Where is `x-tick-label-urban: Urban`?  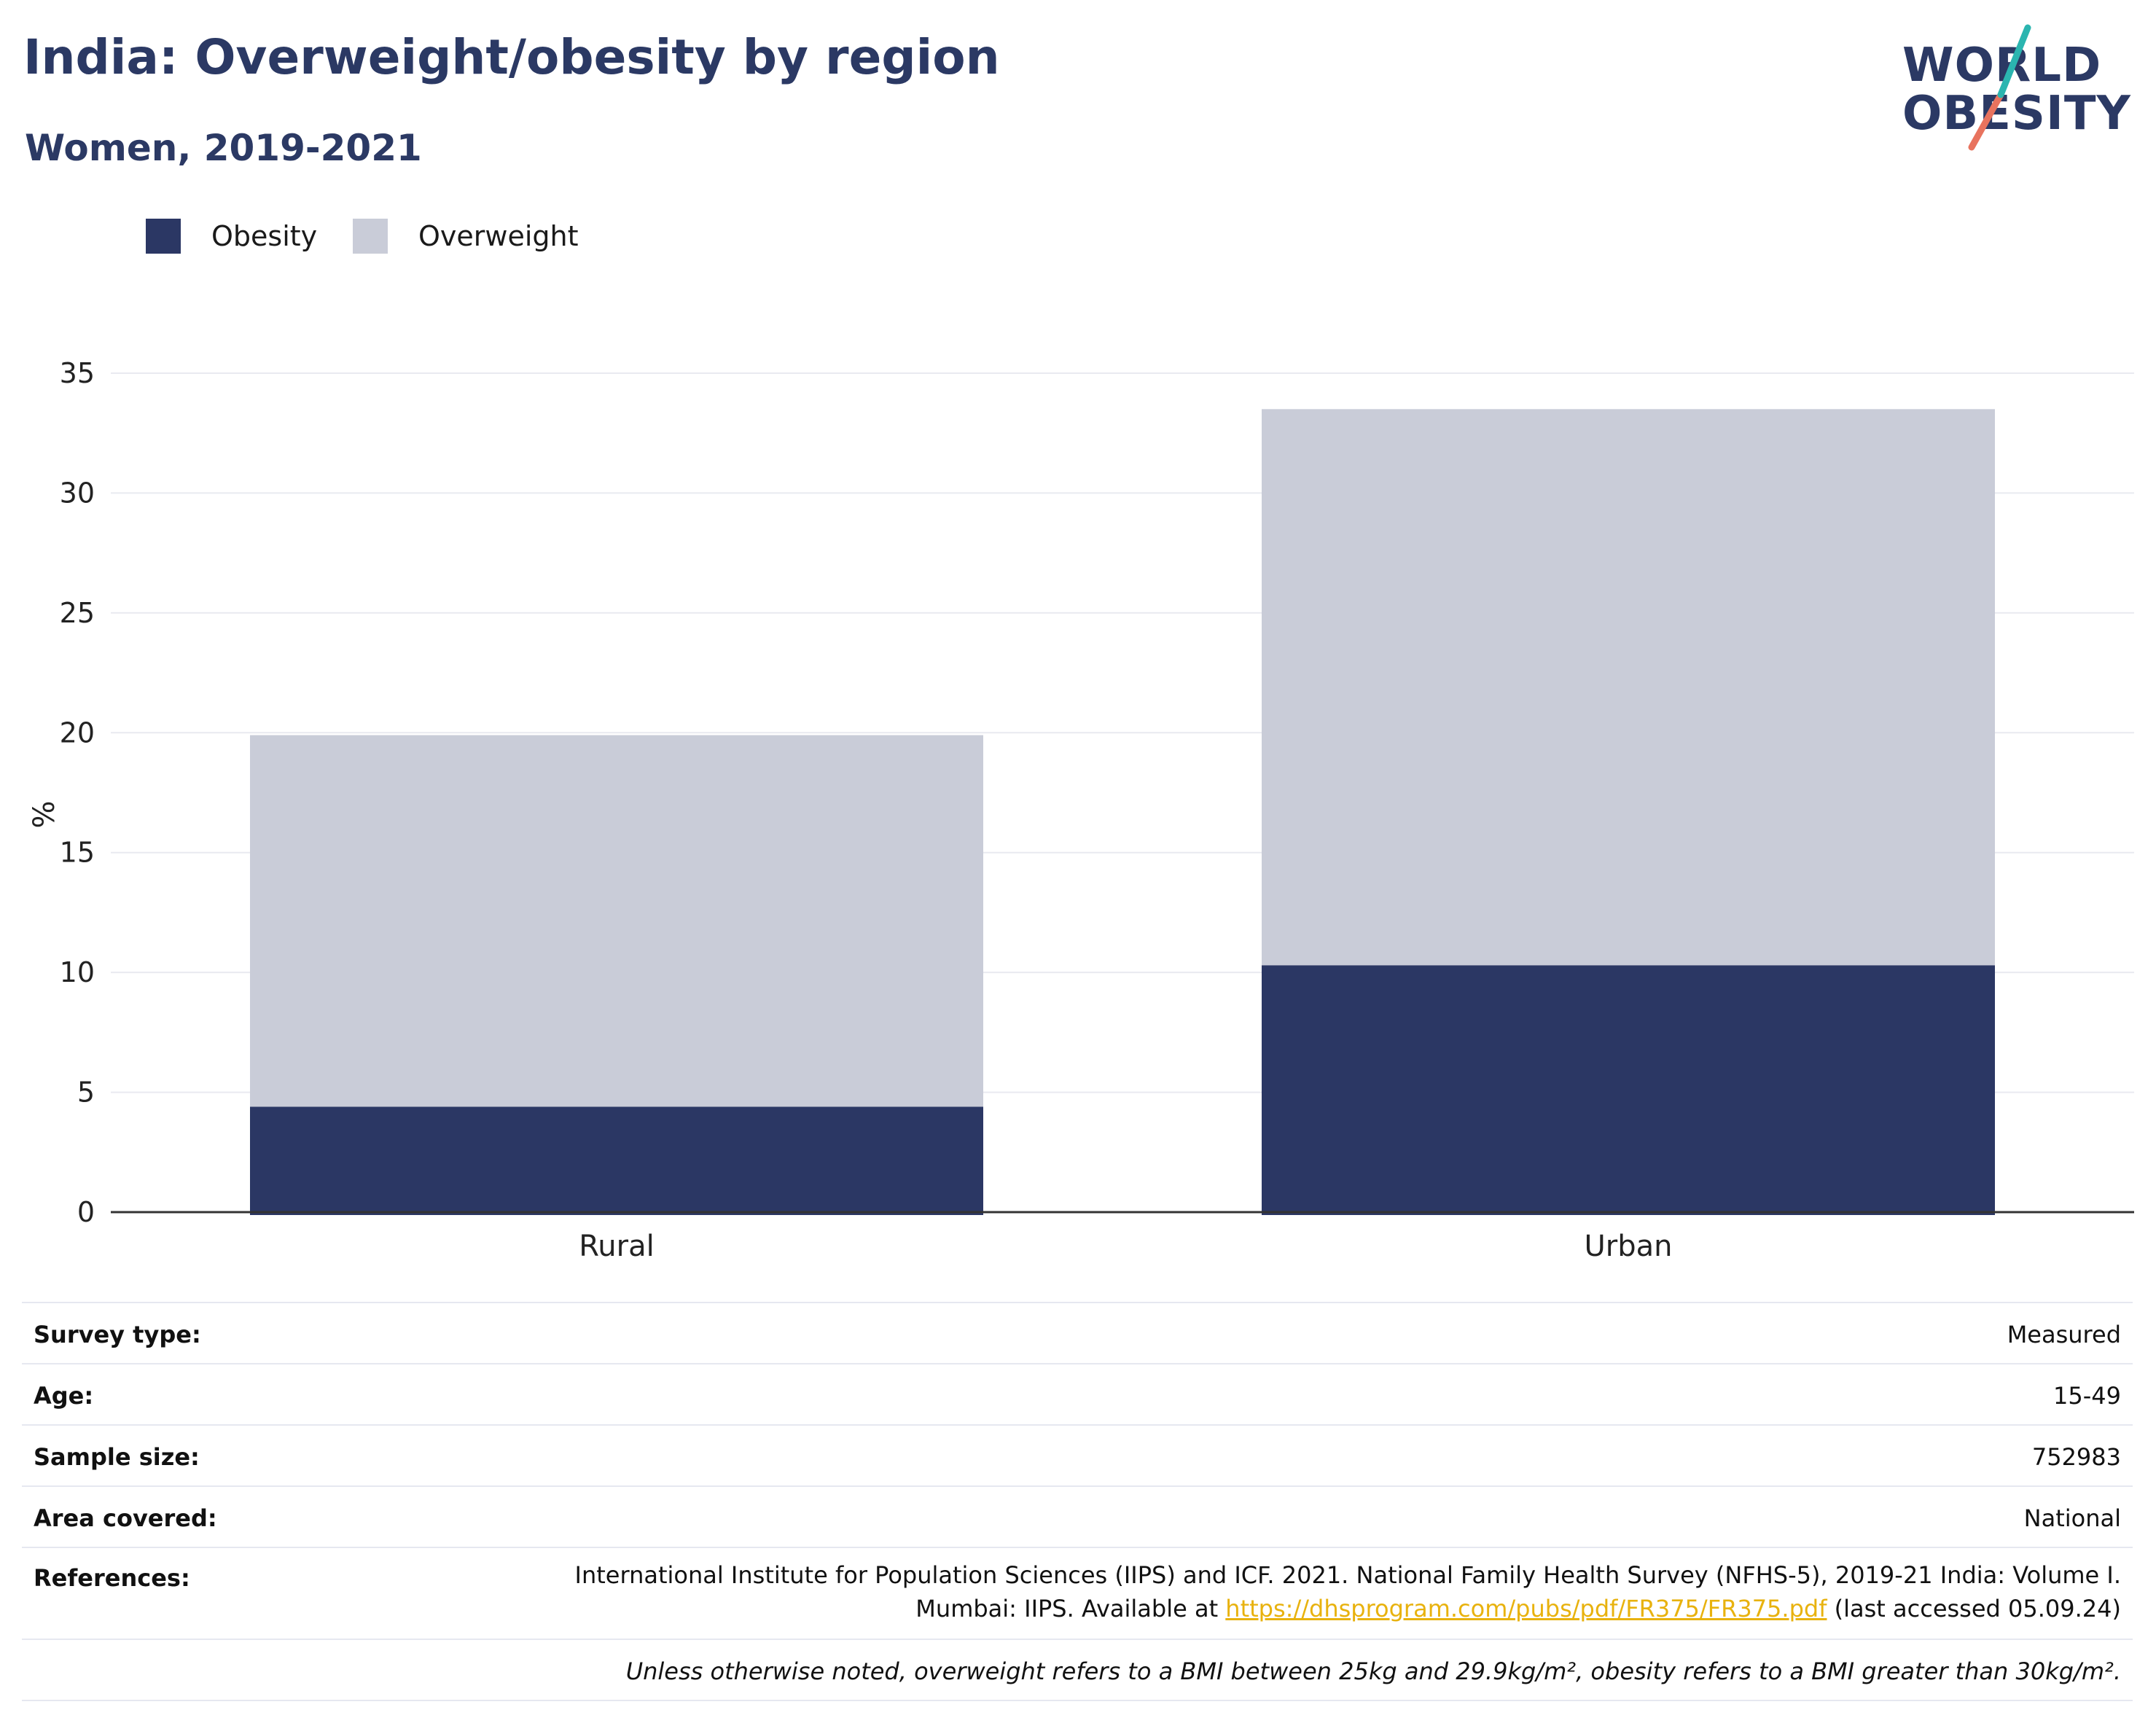 x-tick-label-urban: Urban is located at coordinates (1629, 1246).